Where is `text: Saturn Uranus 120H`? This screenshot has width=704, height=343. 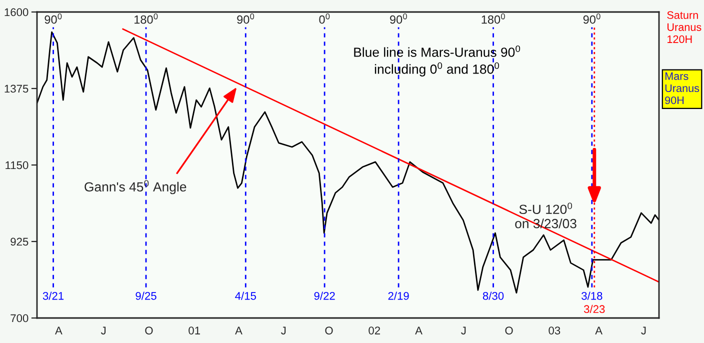 text: Saturn Uranus 120H is located at coordinates (684, 27).